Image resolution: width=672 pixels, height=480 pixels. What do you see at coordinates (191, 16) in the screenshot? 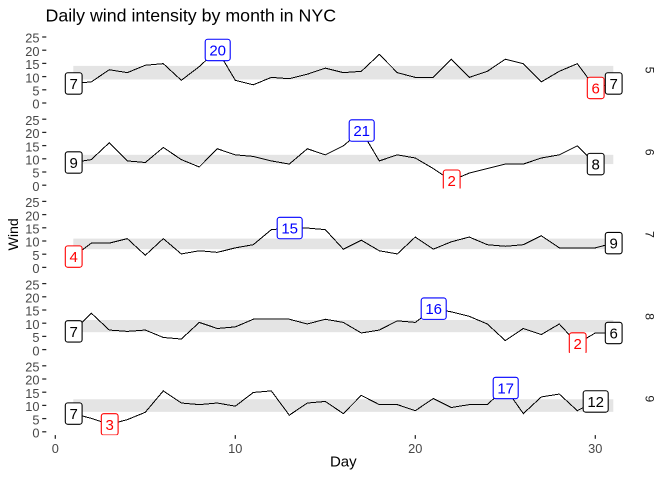
I see `svg-text:Daily wind intensity by month: Daily wind intensity by month in NYC` at bounding box center [191, 16].